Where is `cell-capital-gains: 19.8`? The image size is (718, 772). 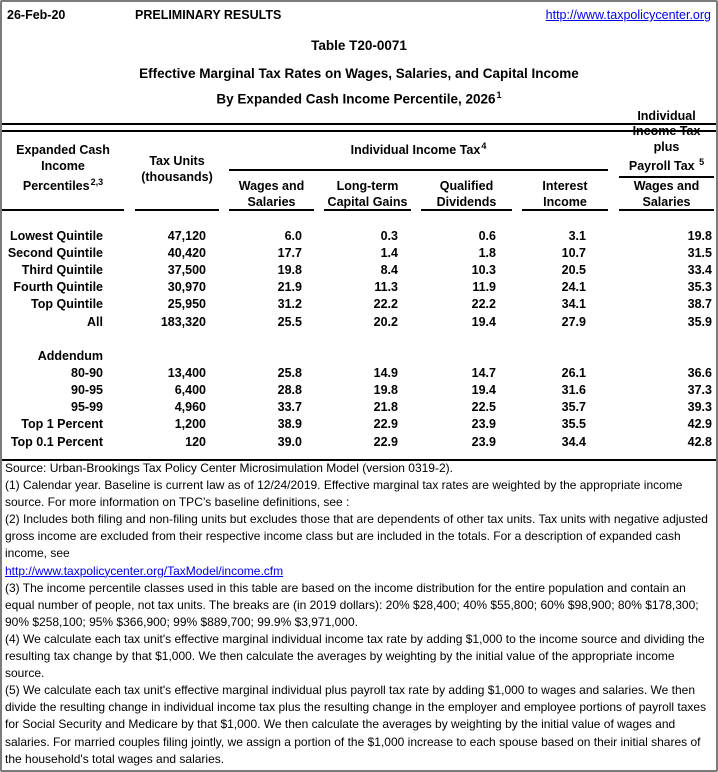 cell-capital-gains: 19.8 is located at coordinates (385, 390).